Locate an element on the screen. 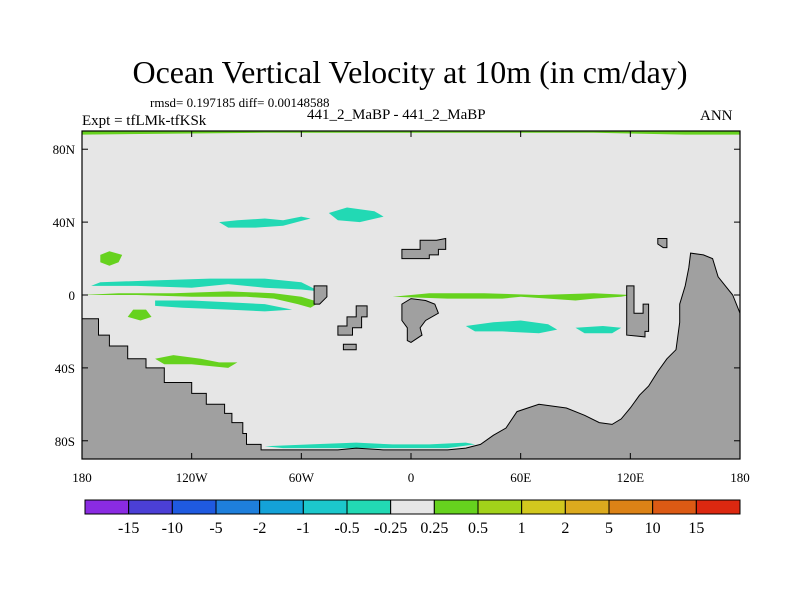  rmsd-label: rmsd= 0.197185 diff= 0.00148588 is located at coordinates (240, 102).